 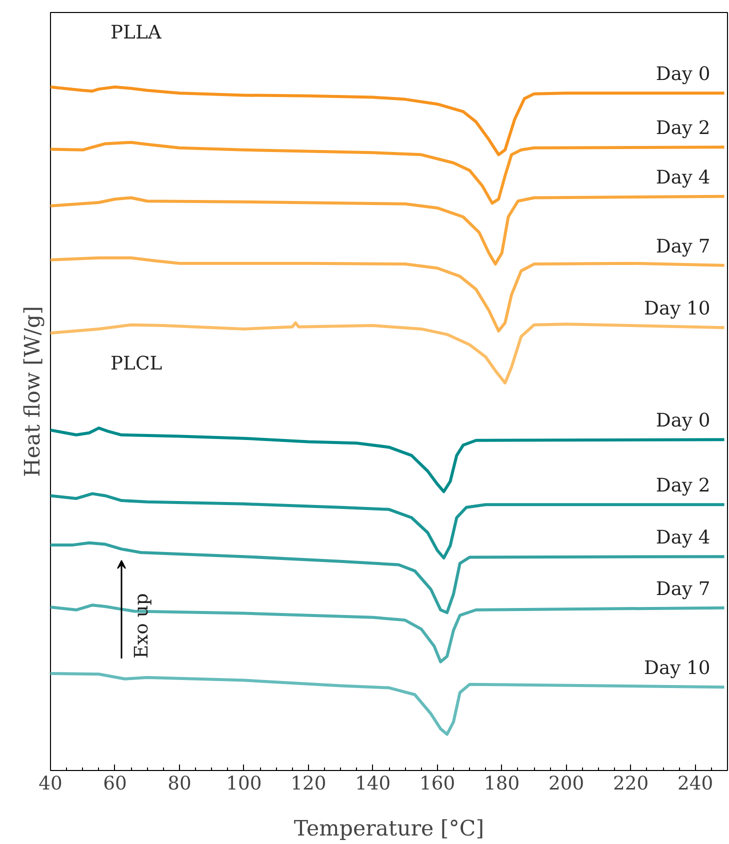 I want to click on annotation: PLCL, so click(x=136, y=364).